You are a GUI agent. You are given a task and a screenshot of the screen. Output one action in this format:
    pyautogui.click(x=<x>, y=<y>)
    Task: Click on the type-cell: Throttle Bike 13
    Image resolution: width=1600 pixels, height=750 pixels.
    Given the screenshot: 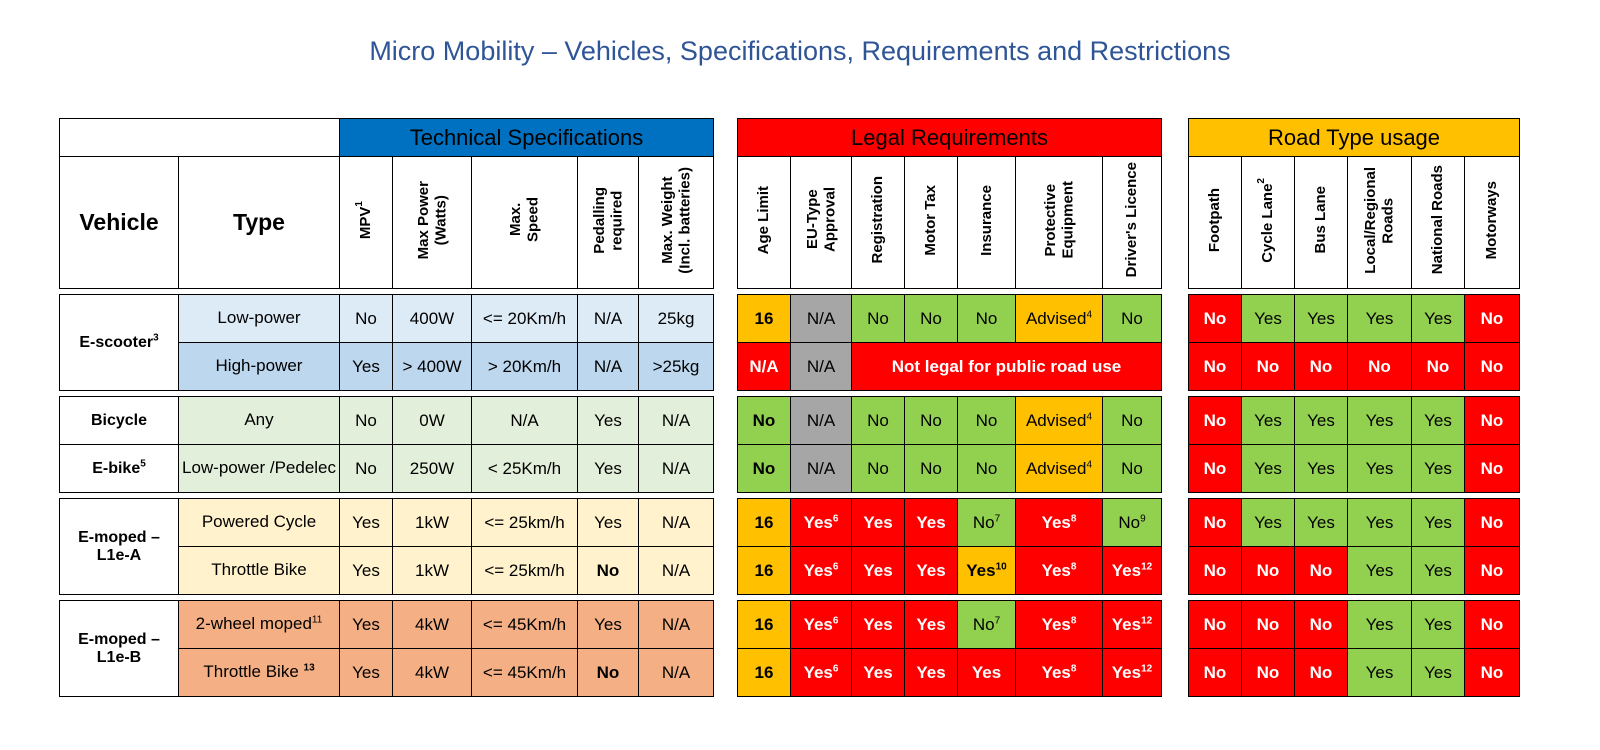 What is the action you would take?
    pyautogui.click(x=259, y=672)
    